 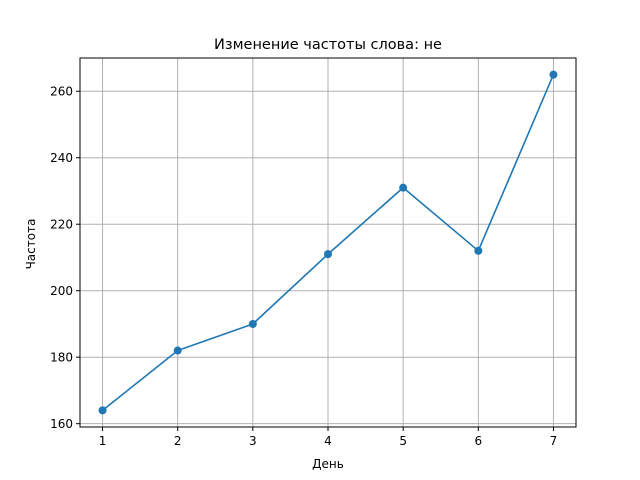 What do you see at coordinates (554, 441) in the screenshot?
I see `x-tick-label: 7` at bounding box center [554, 441].